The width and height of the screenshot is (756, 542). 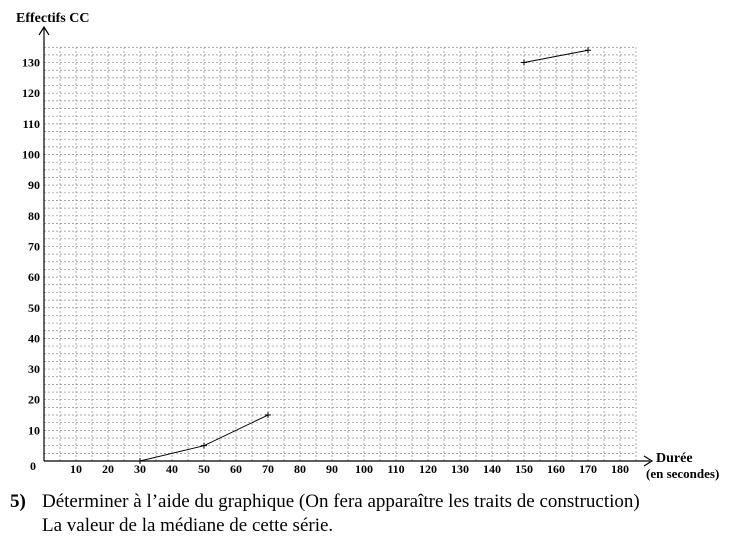 What do you see at coordinates (108, 469) in the screenshot?
I see `x-tick-label: 20` at bounding box center [108, 469].